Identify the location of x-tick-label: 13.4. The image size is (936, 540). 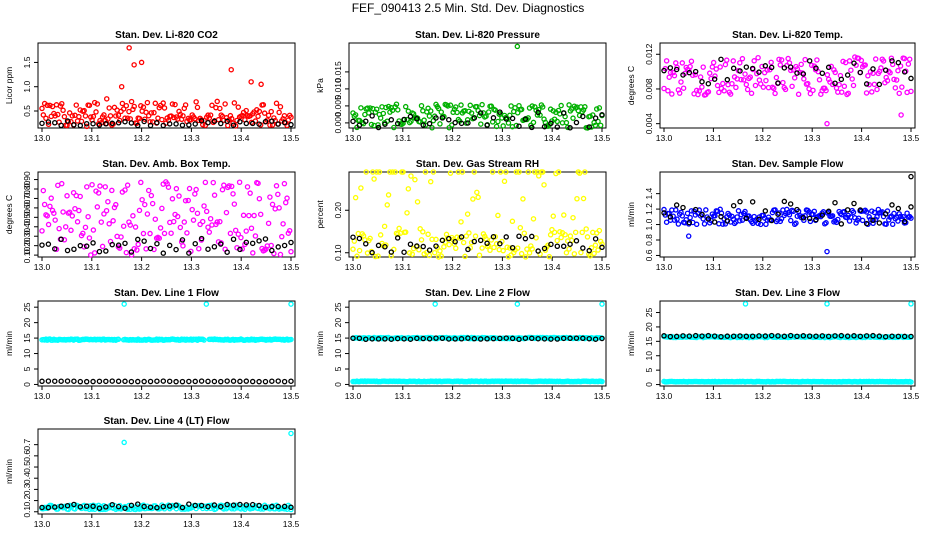
(552, 396).